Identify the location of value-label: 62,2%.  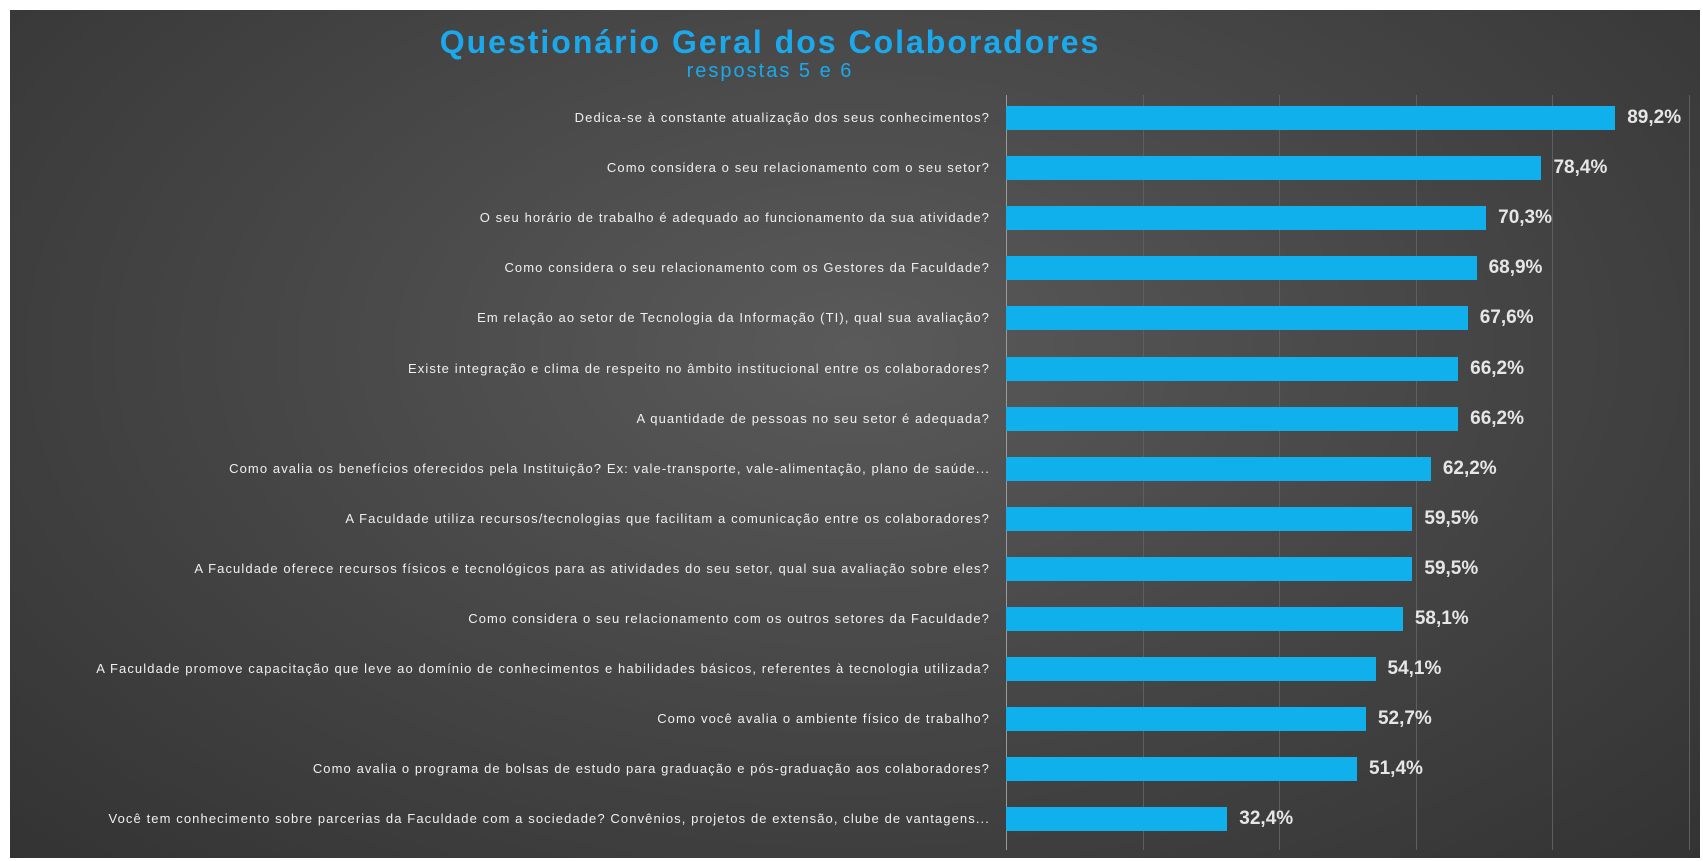
(1469, 468).